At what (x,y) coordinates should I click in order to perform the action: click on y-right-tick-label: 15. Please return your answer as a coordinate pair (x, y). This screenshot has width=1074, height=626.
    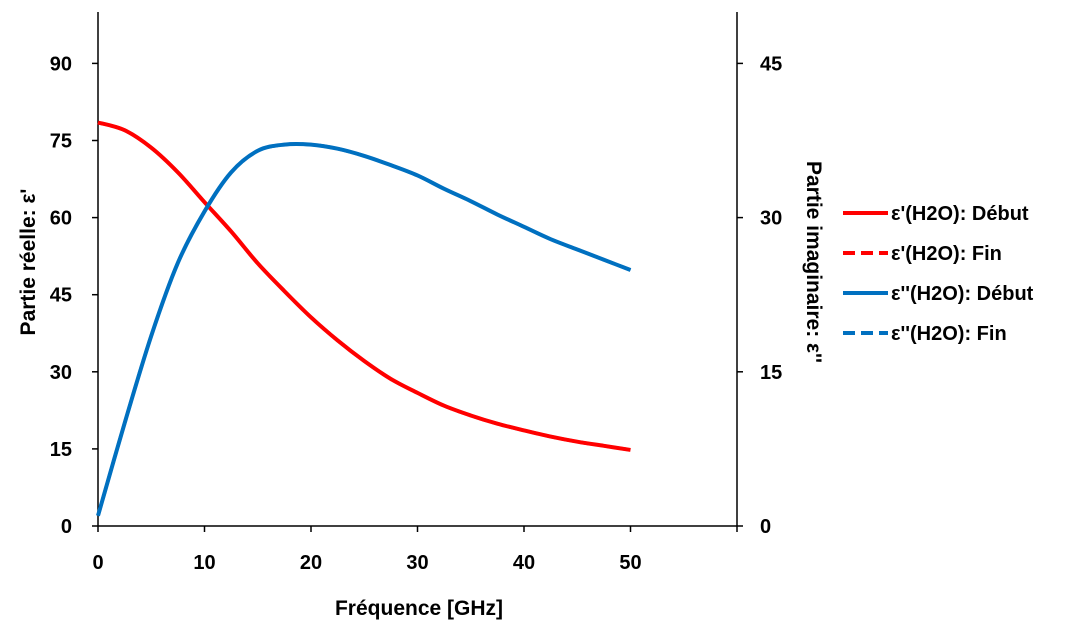
    Looking at the image, I should click on (771, 373).